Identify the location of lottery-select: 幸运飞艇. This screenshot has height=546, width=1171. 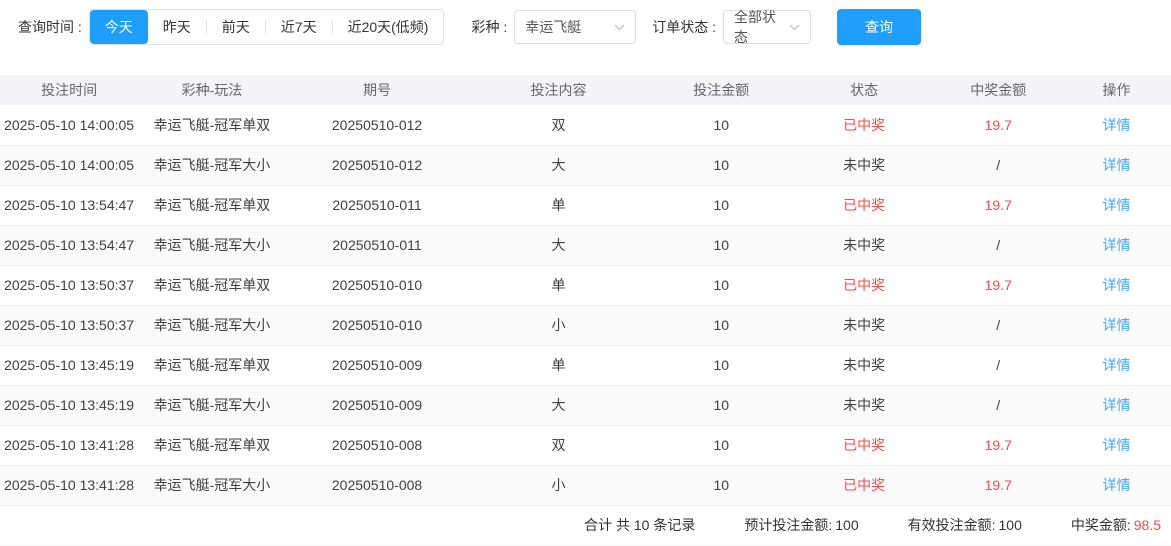
(575, 27).